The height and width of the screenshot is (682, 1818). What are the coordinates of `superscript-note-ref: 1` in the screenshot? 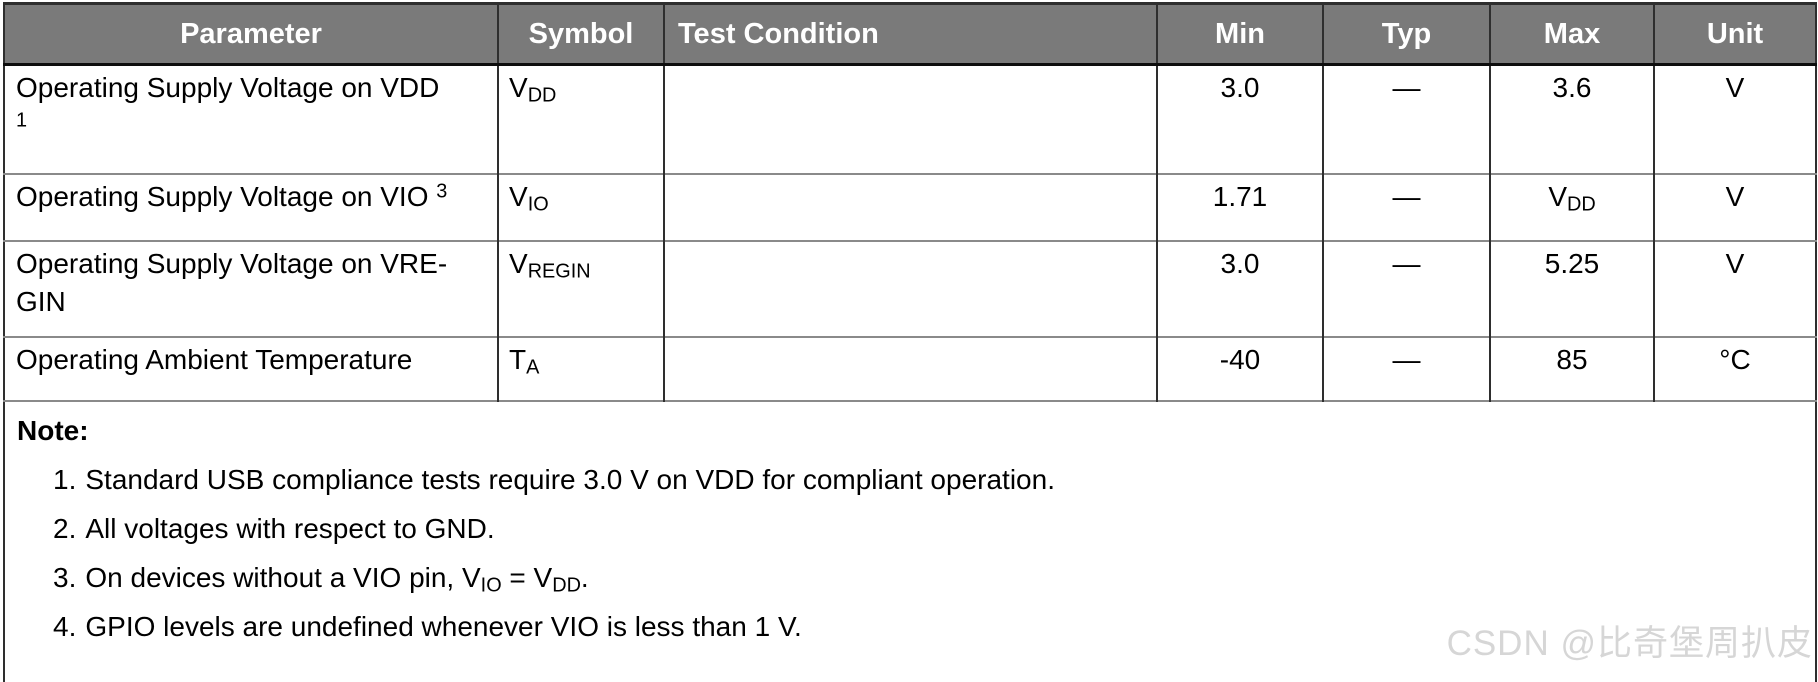 It's located at (22, 120).